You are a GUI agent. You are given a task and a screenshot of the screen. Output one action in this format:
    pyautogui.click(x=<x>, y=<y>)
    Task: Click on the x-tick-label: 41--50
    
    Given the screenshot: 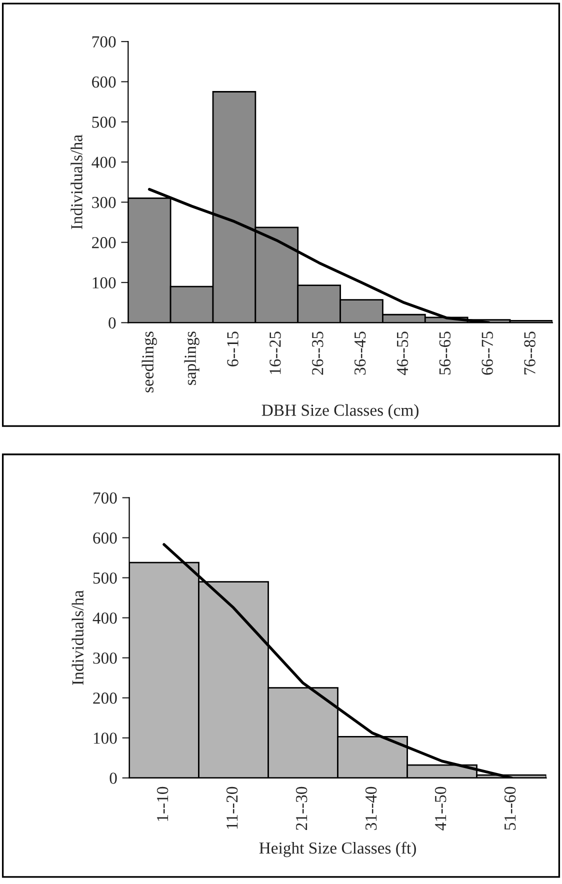 What is the action you would take?
    pyautogui.click(x=440, y=808)
    